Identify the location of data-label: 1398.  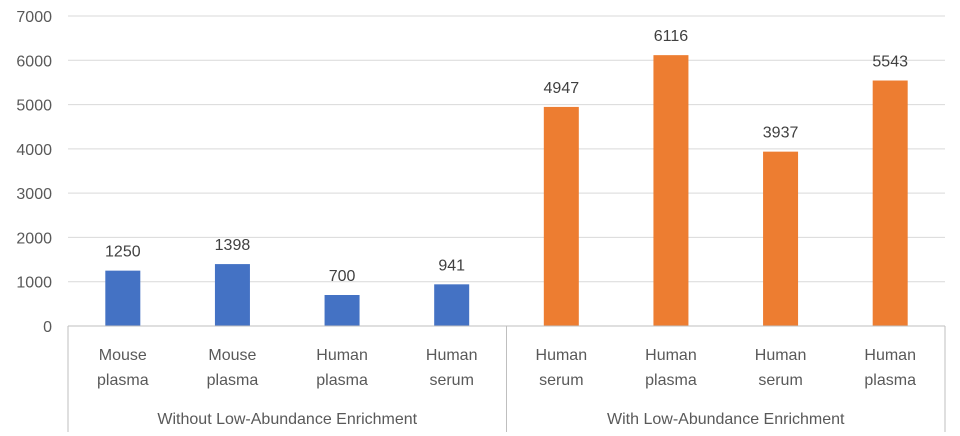
(233, 245).